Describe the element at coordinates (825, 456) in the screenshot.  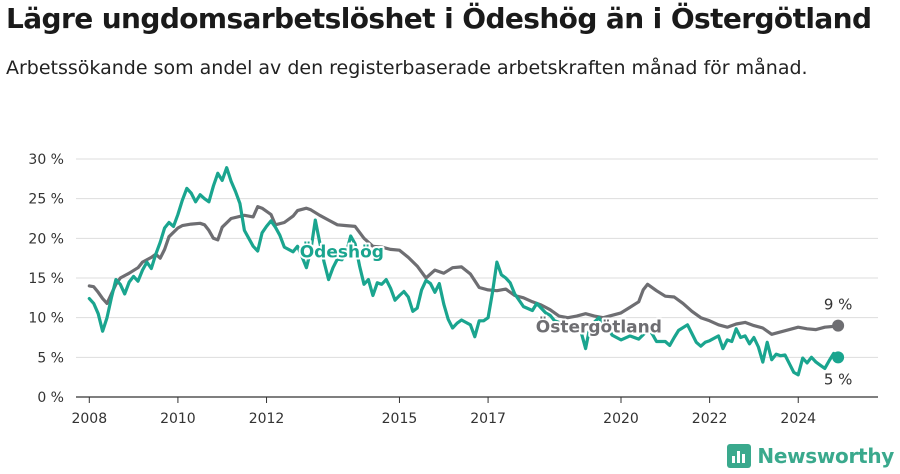
I see `brand-name: Newsworthy` at that location.